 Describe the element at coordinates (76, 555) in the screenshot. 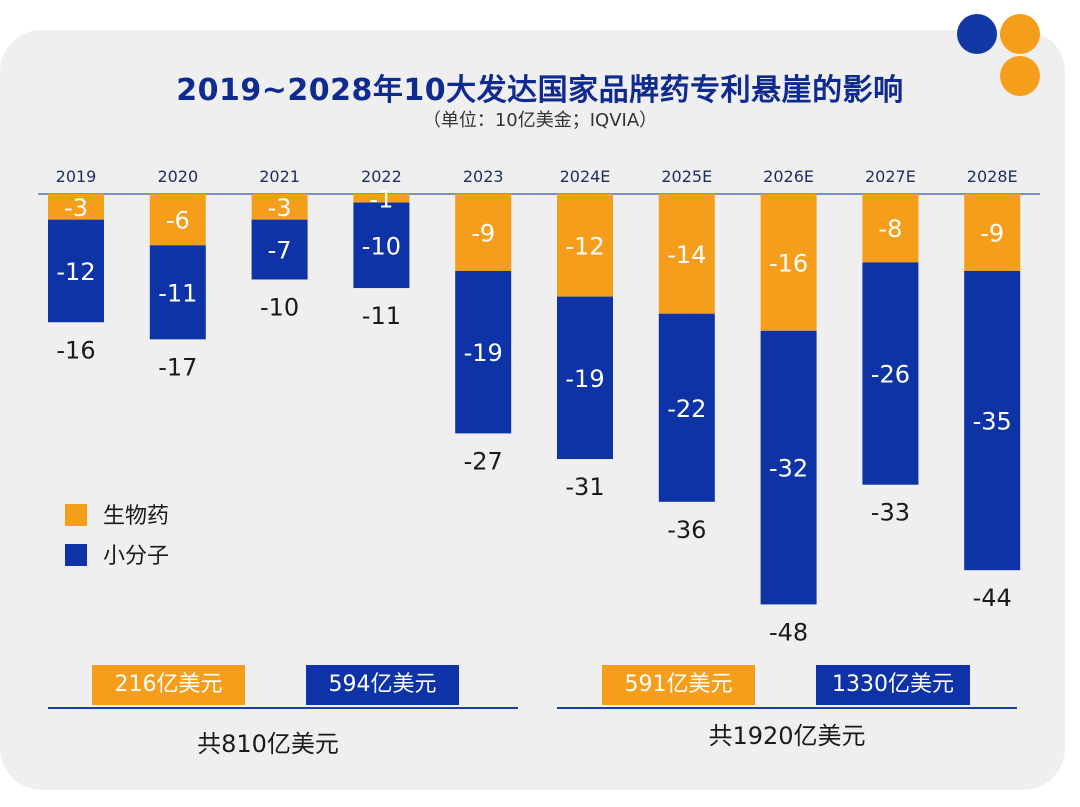

I see `legend-swatch-small` at that location.